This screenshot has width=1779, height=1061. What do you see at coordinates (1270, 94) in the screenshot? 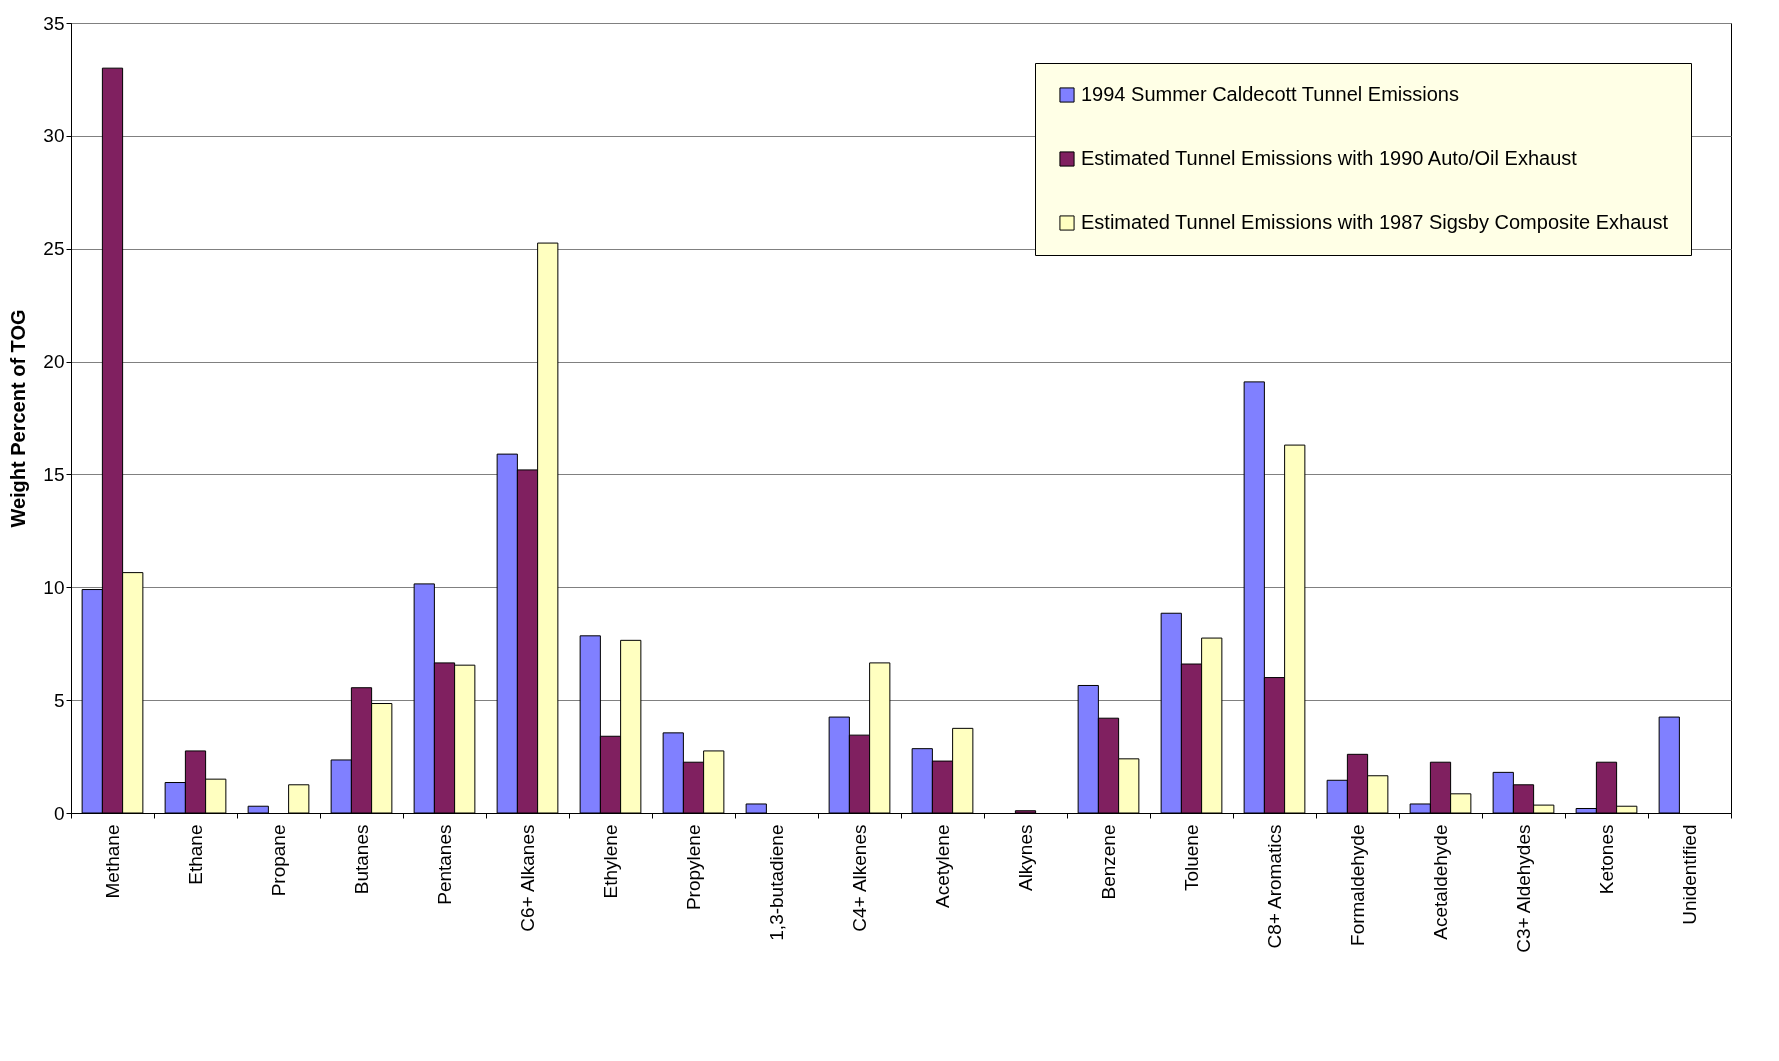
I see `legend-label: 1994 Summer Caldecott Tunnel Emissions` at bounding box center [1270, 94].